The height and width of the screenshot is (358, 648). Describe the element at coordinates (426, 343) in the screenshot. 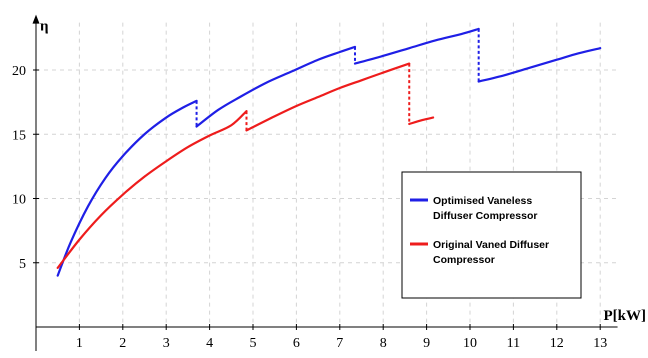

I see `x-tick-label: 9` at that location.